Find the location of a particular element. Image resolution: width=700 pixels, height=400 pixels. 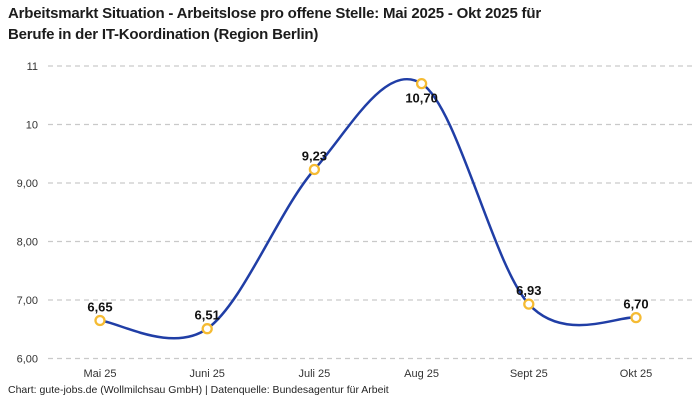

x-axis-tick-label: Aug 25 is located at coordinates (421, 374).